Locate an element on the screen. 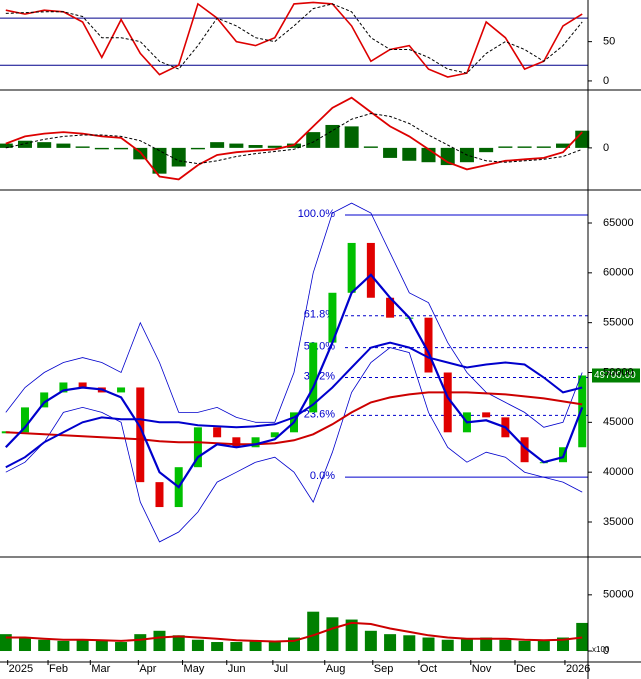 The image size is (641, 679). fib-label: 23.6% is located at coordinates (319, 414).